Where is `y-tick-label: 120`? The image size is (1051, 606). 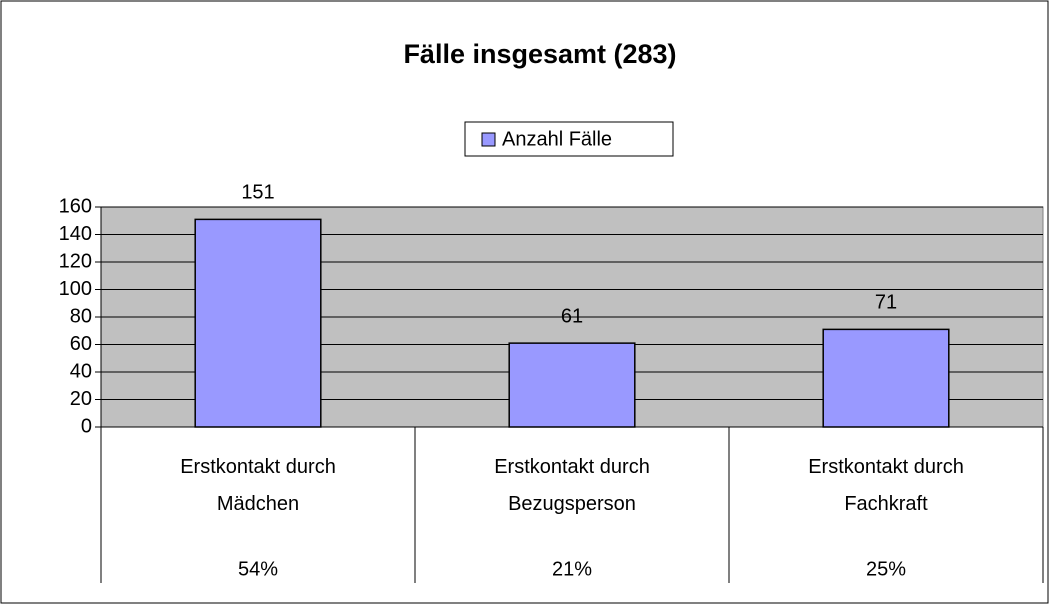 y-tick-label: 120 is located at coordinates (75, 261).